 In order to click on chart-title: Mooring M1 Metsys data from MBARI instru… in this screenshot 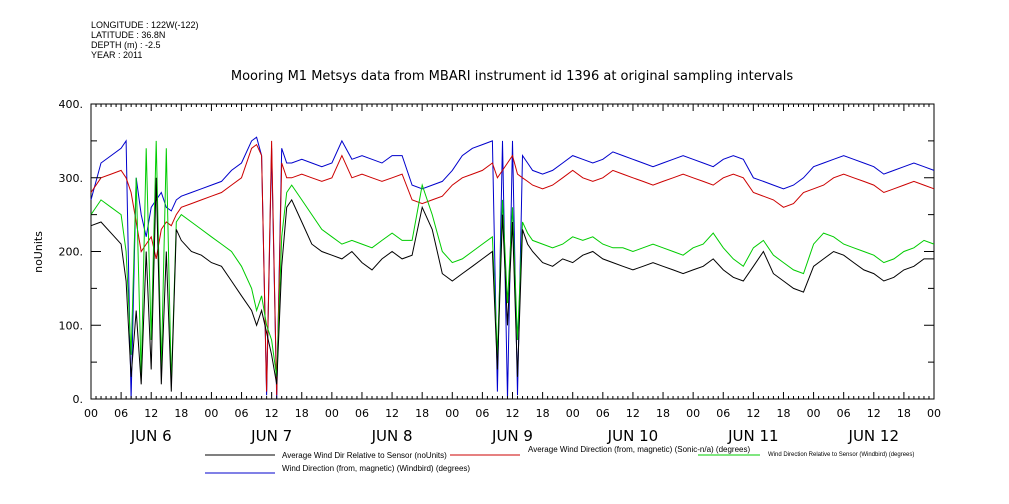, I will do `click(512, 76)`.